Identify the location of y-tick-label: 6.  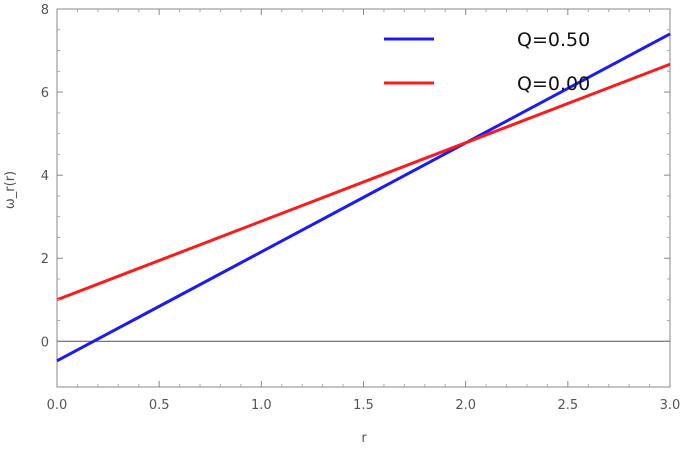
(45, 93).